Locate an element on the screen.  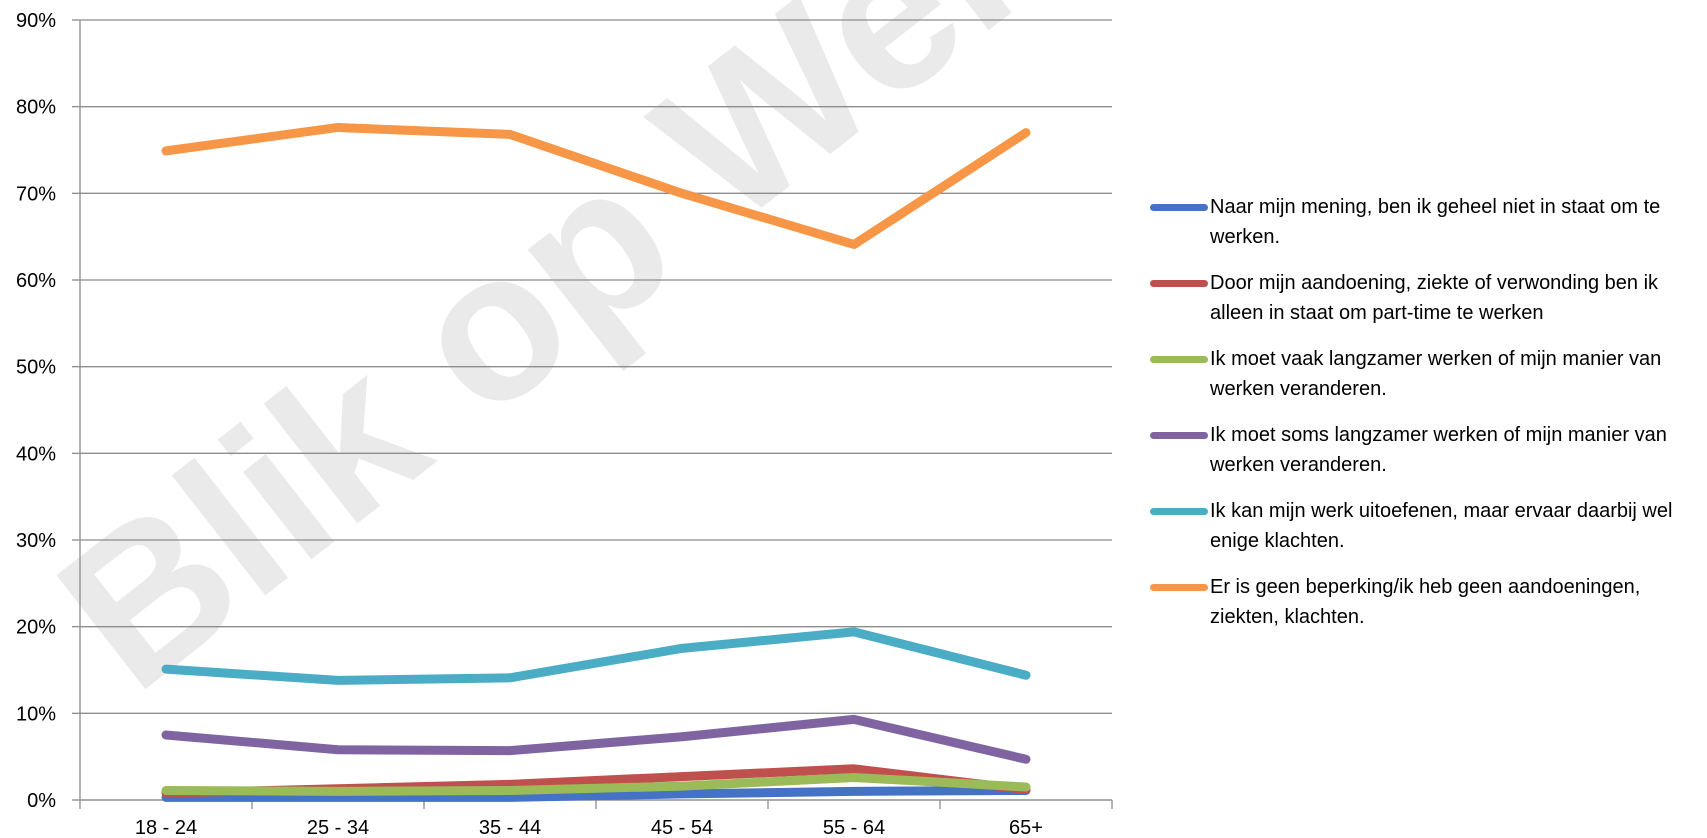
x-tick-label: 35 - 44 is located at coordinates (510, 827).